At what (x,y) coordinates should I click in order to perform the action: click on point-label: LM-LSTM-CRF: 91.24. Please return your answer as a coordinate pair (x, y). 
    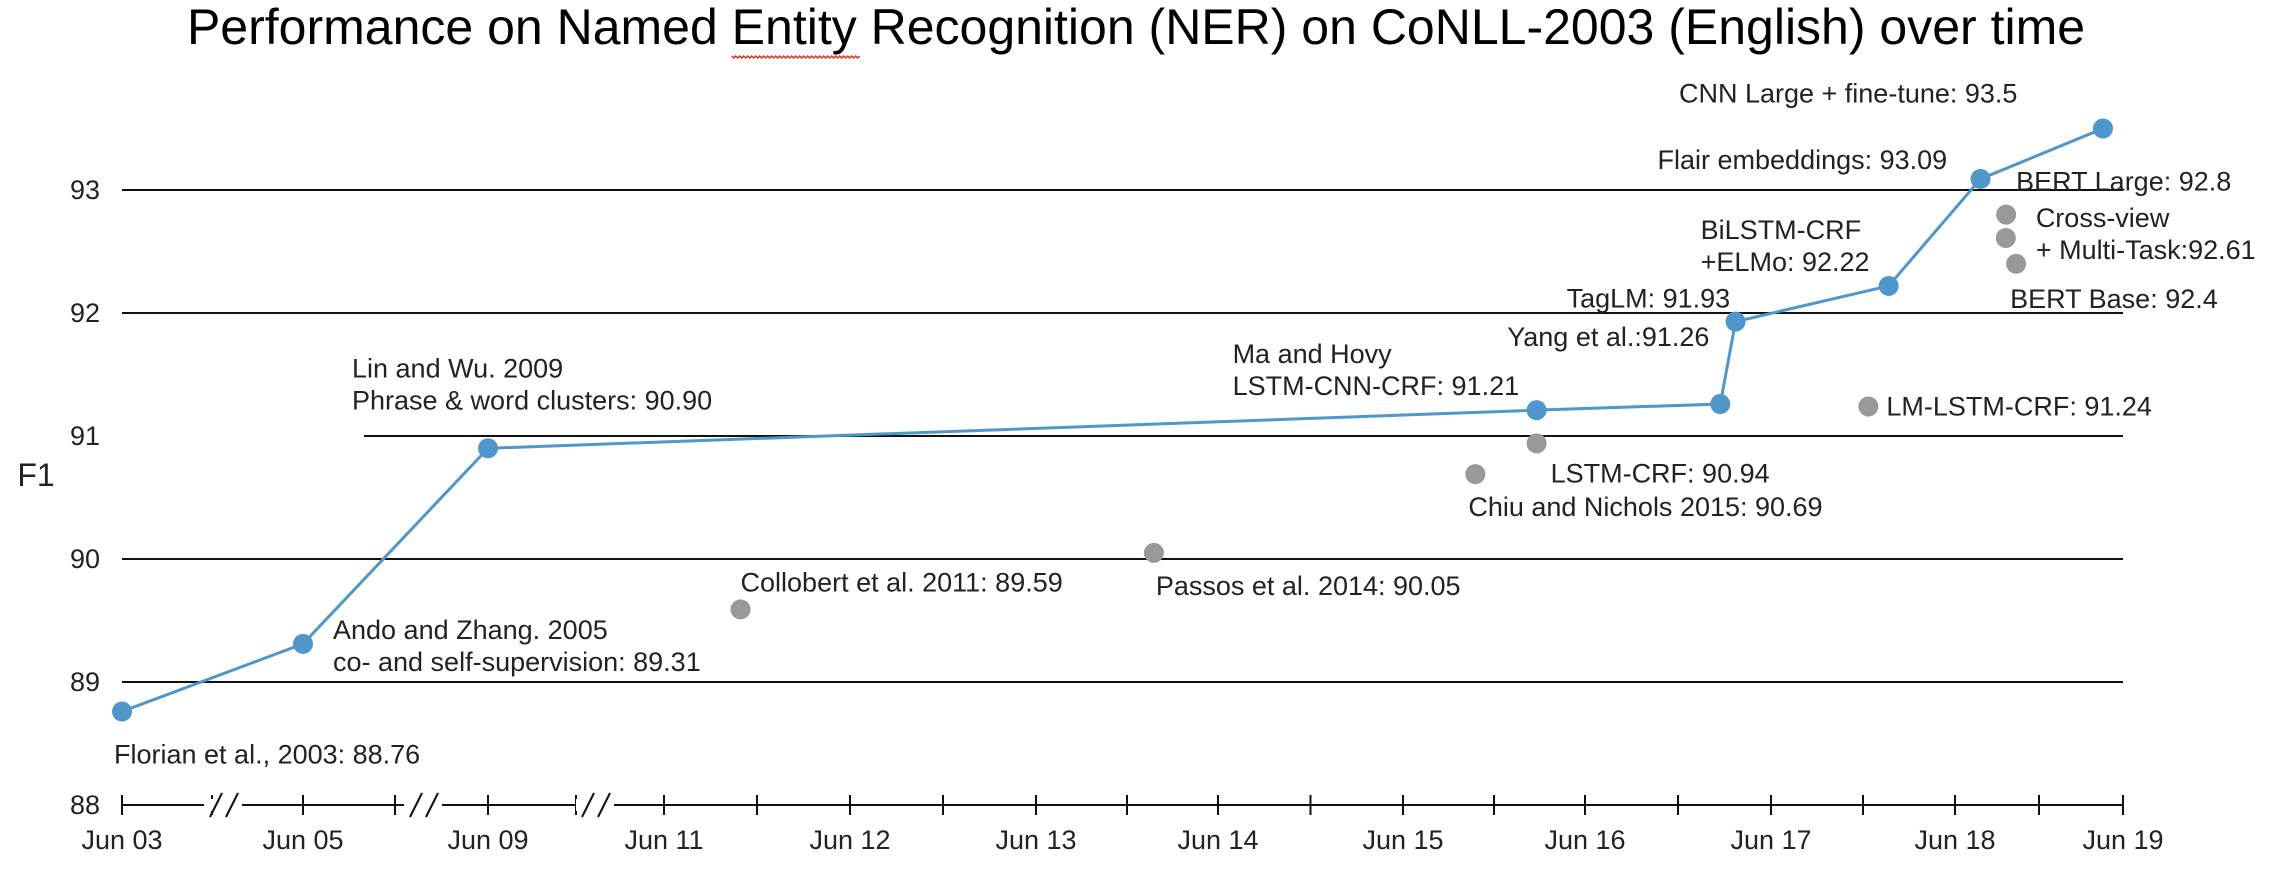
    Looking at the image, I should click on (2019, 406).